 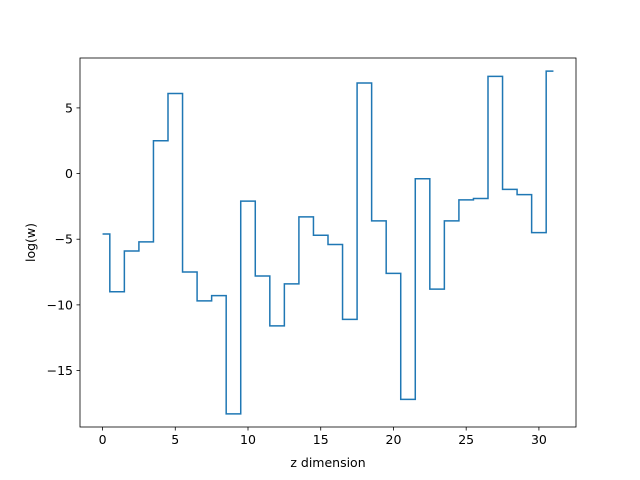 I want to click on y-tick-label: −5, so click(x=64, y=239).